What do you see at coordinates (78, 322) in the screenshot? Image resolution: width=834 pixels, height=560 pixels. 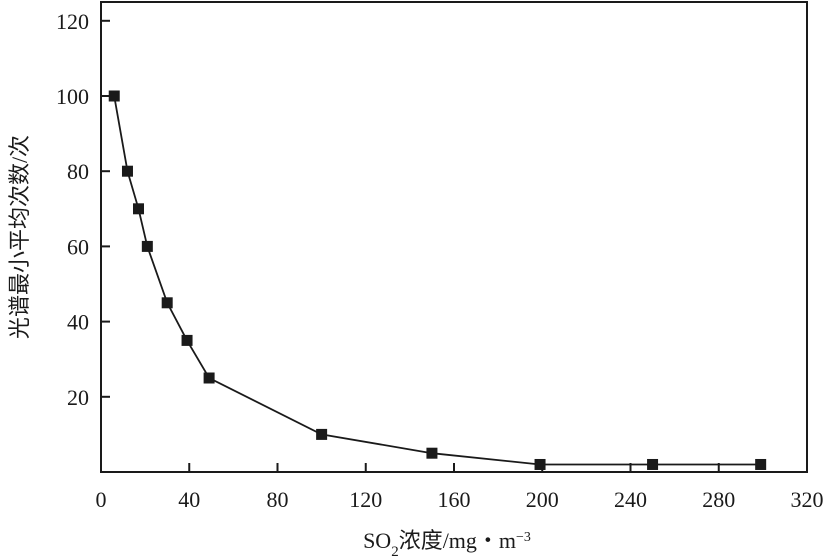 I see `y-tick-label: 40` at bounding box center [78, 322].